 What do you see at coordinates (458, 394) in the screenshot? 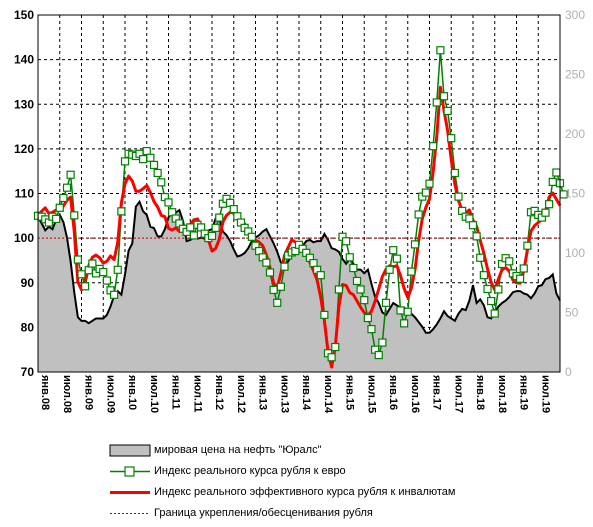
I see `x-tick-label: июл.17` at bounding box center [458, 394].